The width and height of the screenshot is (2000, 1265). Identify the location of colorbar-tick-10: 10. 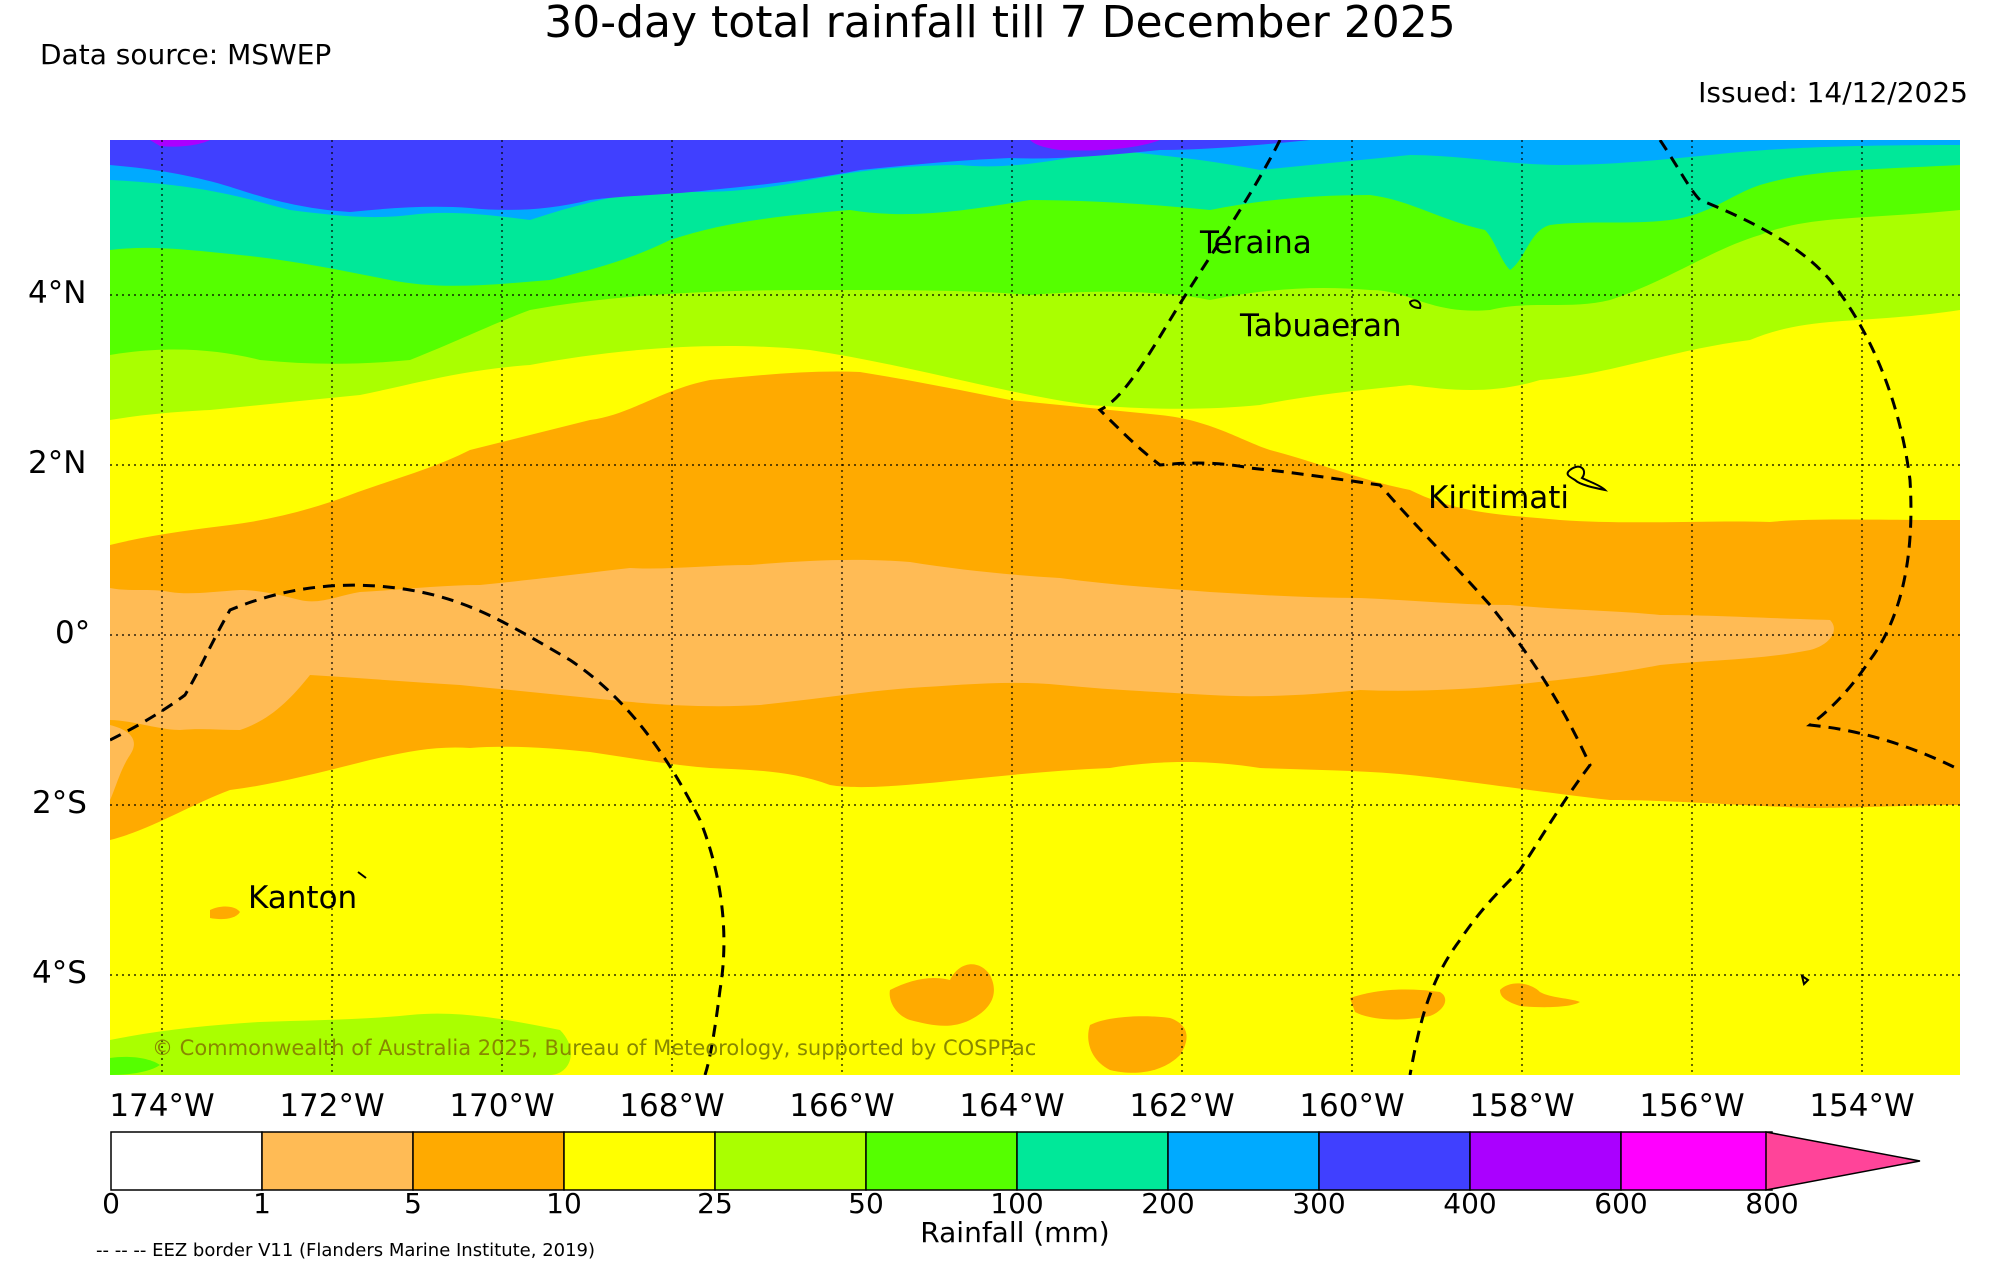
(564, 1203).